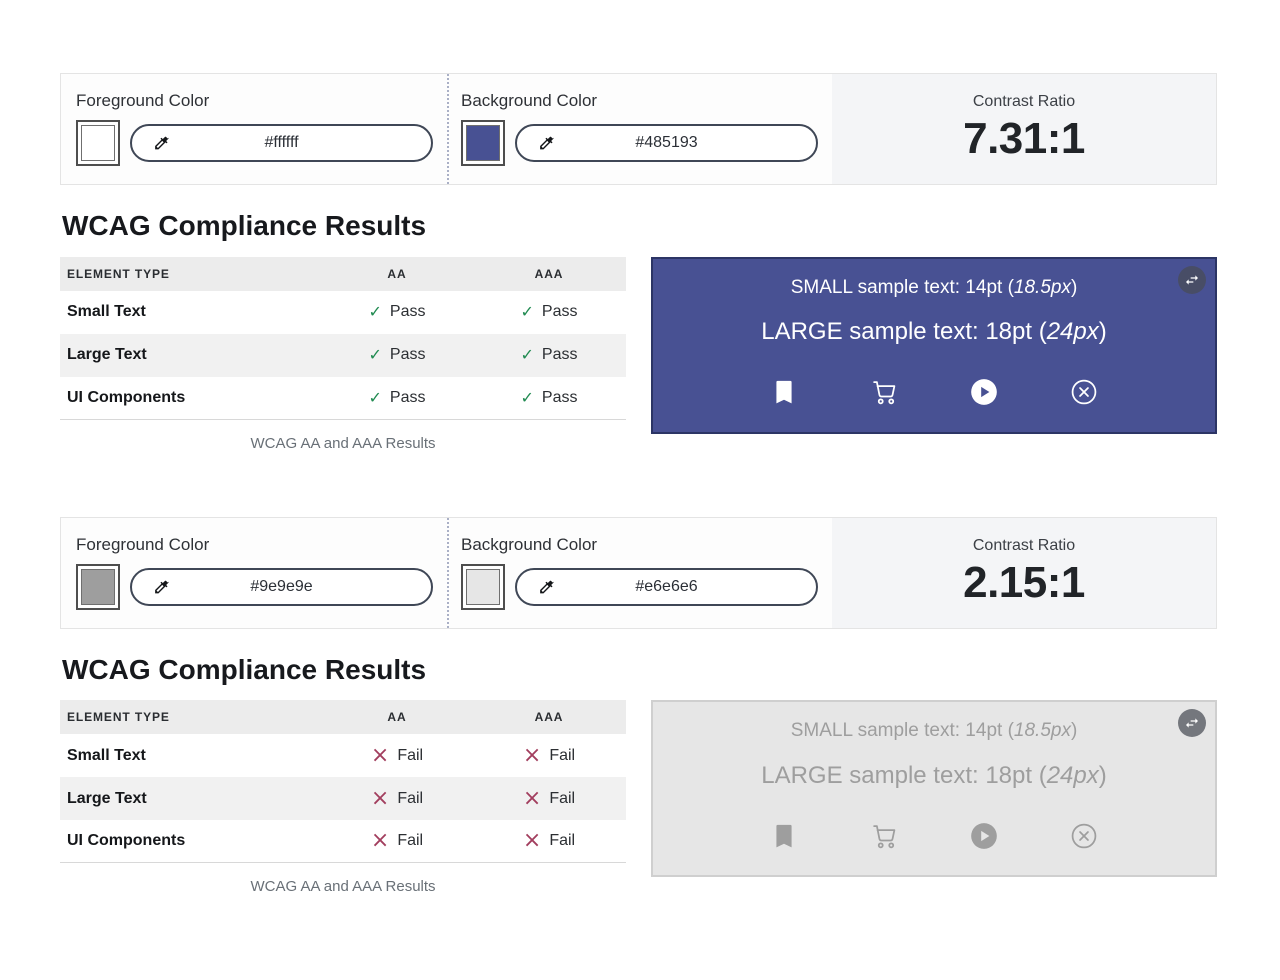  Describe the element at coordinates (1024, 129) in the screenshot. I see `contrast-ratio-box: Contrast Ratio 7.31:1` at that location.